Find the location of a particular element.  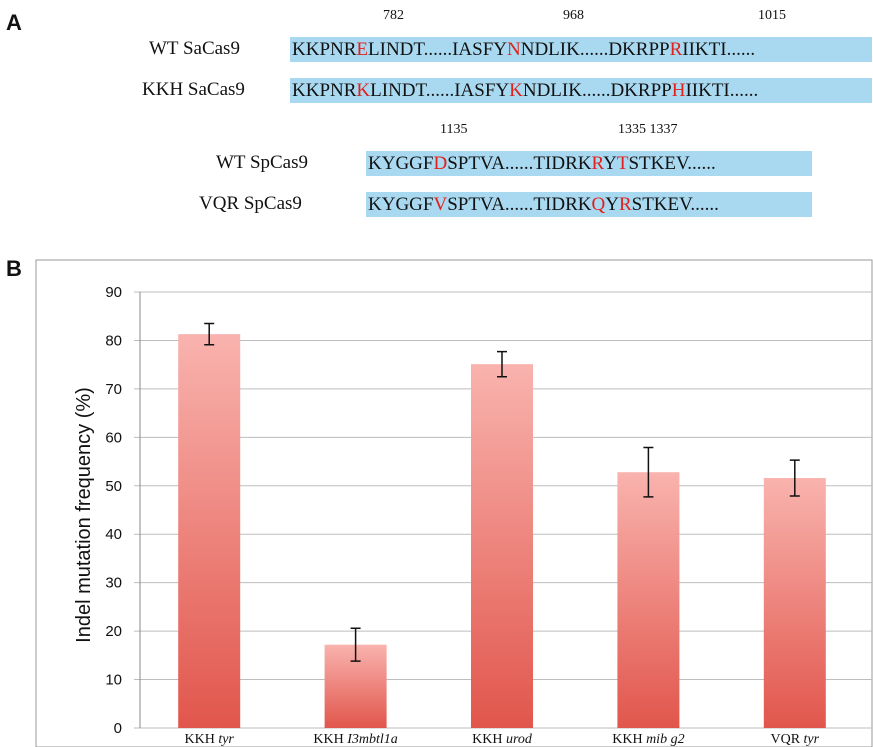

mutated-residue: D is located at coordinates (440, 163).